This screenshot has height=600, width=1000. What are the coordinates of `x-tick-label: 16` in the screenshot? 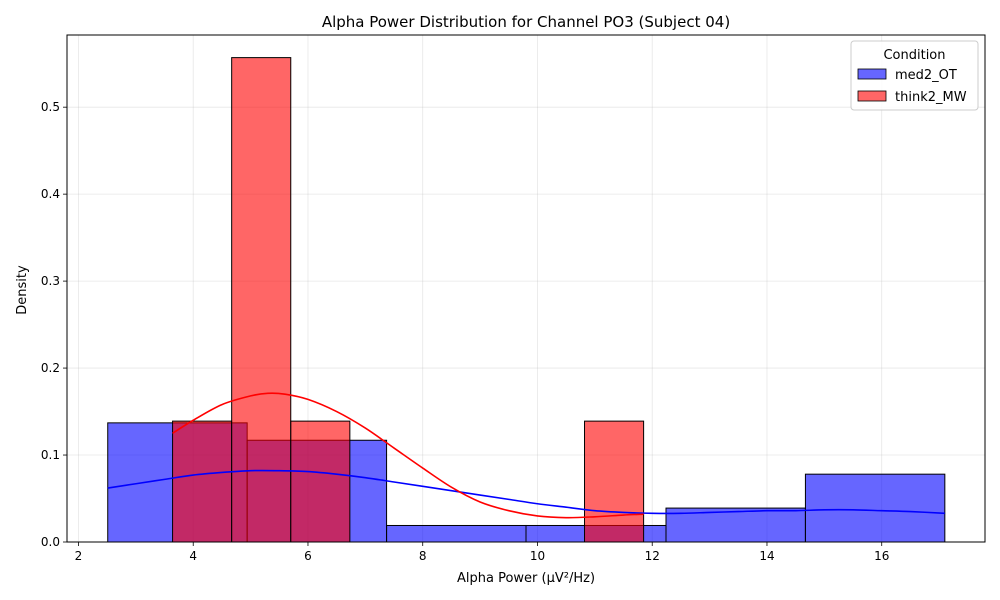 It's located at (881, 556).